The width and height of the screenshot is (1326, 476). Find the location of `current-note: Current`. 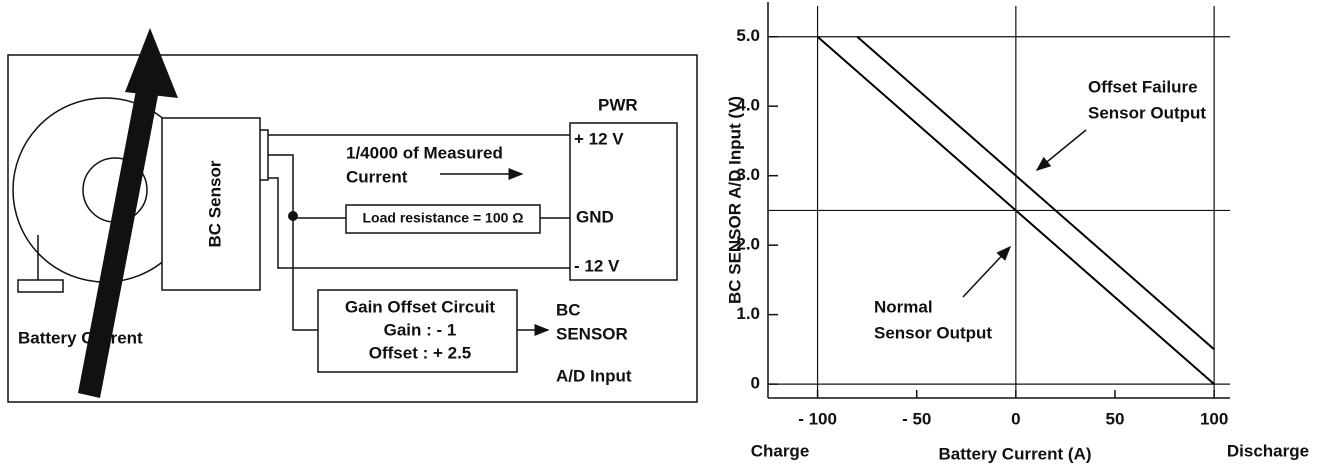

current-note: Current is located at coordinates (377, 176).